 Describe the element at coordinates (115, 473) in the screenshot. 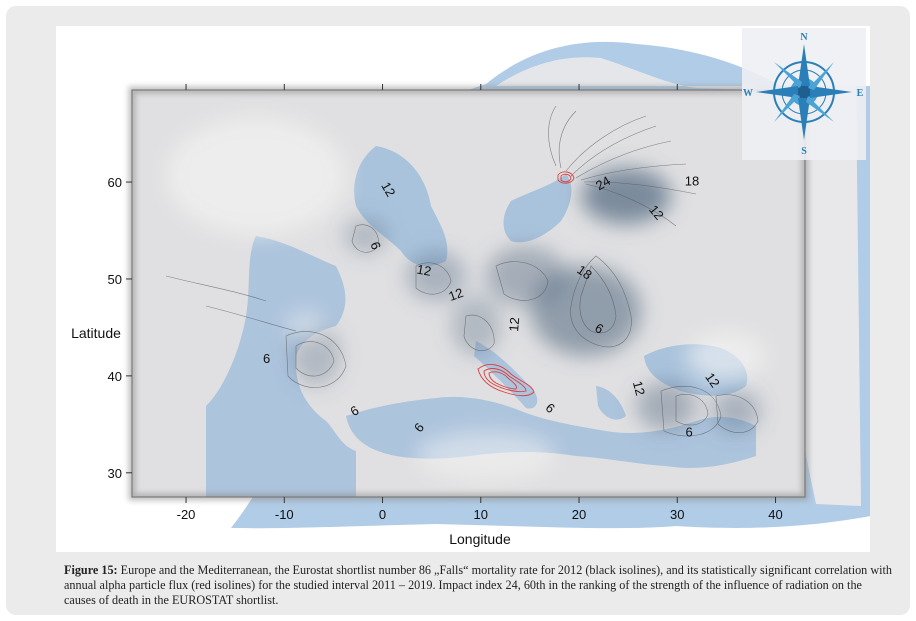

I see `y-tick-label: 30` at that location.